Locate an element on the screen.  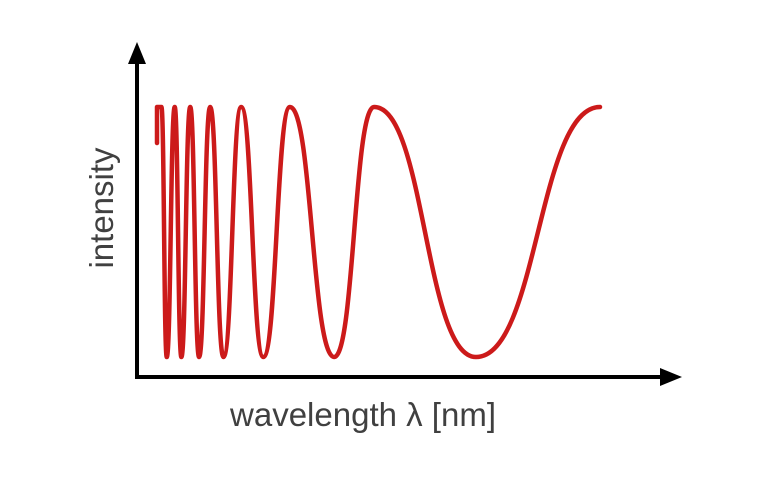
y-axis-label: intensity is located at coordinates (101, 208).